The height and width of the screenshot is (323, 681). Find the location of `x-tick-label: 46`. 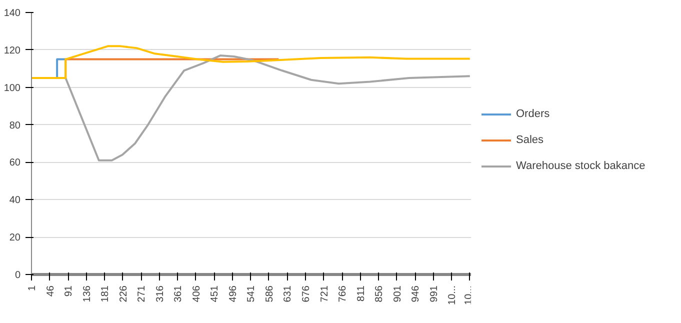

x-tick-label: 46 is located at coordinates (50, 291).